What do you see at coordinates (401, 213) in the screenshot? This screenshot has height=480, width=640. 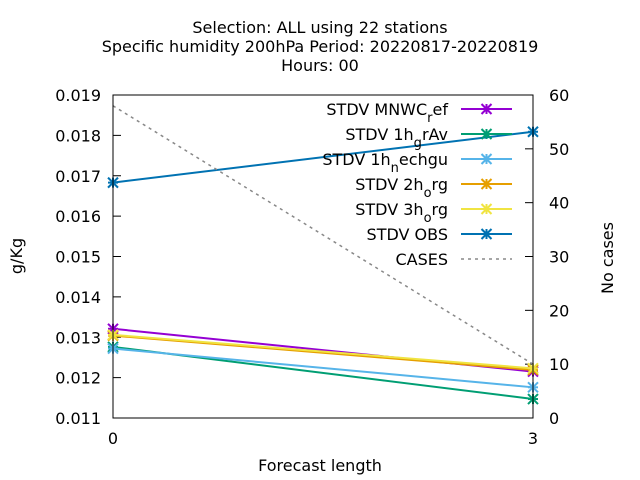 I see `legend-label-4: STDV 3horg` at bounding box center [401, 213].